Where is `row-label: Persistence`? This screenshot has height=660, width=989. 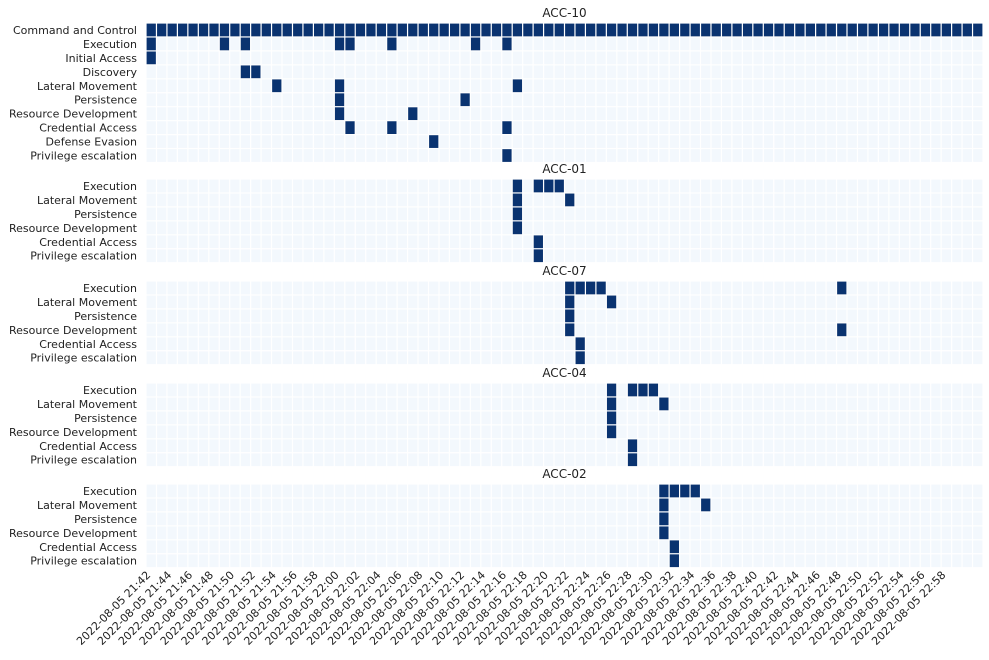 row-label: Persistence is located at coordinates (105, 418).